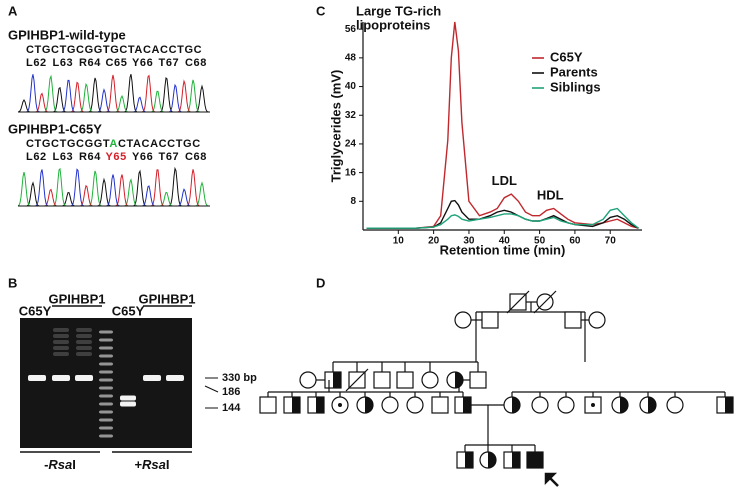 This screenshot has height=493, width=737. I want to click on pedigree-dot, so click(593, 405).